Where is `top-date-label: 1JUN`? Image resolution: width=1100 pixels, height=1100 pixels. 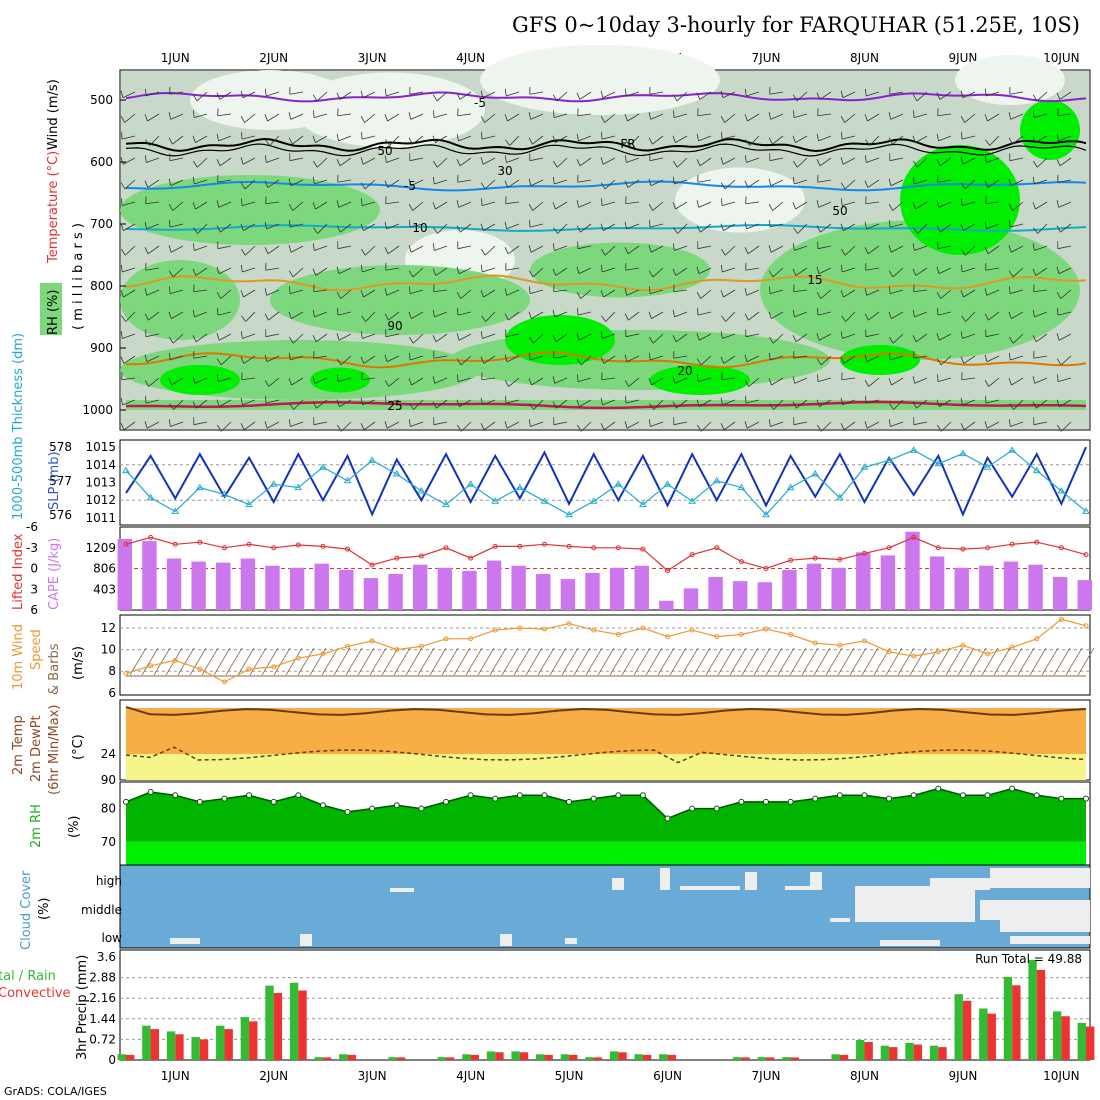
top-date-label: 1JUN is located at coordinates (175, 58).